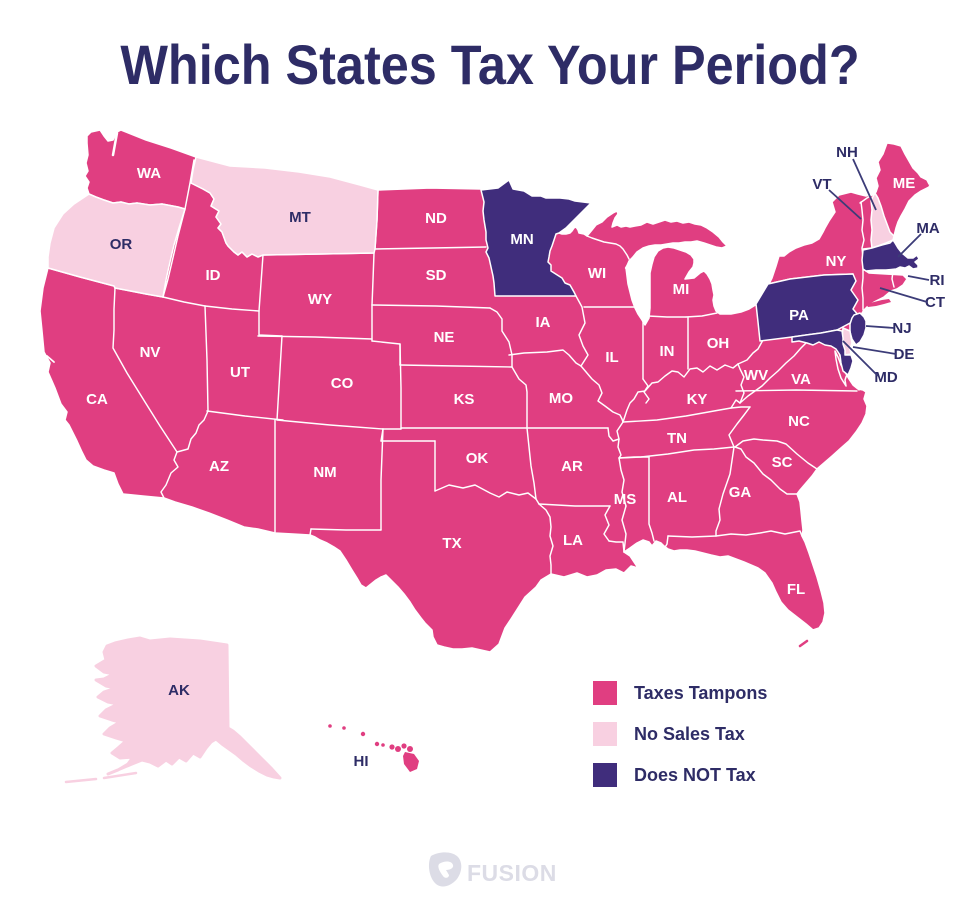 Image resolution: width=980 pixels, height=906 pixels. What do you see at coordinates (625, 499) in the screenshot?
I see `svg-text: MS` at bounding box center [625, 499].